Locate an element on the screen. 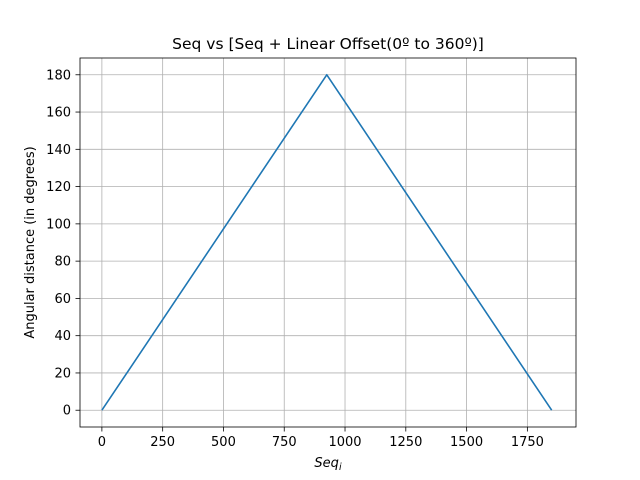 This screenshot has height=480, width=640. x-tick-label: 0 is located at coordinates (102, 442).